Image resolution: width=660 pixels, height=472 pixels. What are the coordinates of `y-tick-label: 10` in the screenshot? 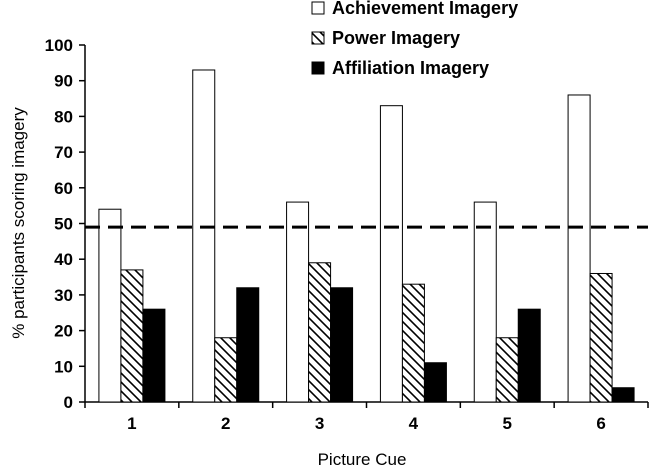 It's located at (63, 366).